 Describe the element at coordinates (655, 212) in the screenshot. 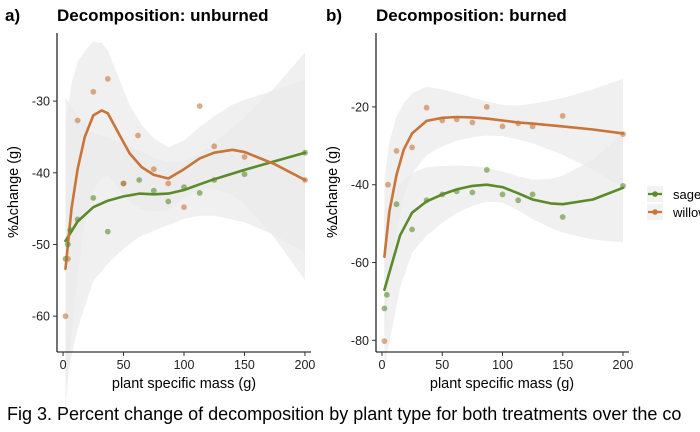

I see `legend-key-dot-willow` at that location.